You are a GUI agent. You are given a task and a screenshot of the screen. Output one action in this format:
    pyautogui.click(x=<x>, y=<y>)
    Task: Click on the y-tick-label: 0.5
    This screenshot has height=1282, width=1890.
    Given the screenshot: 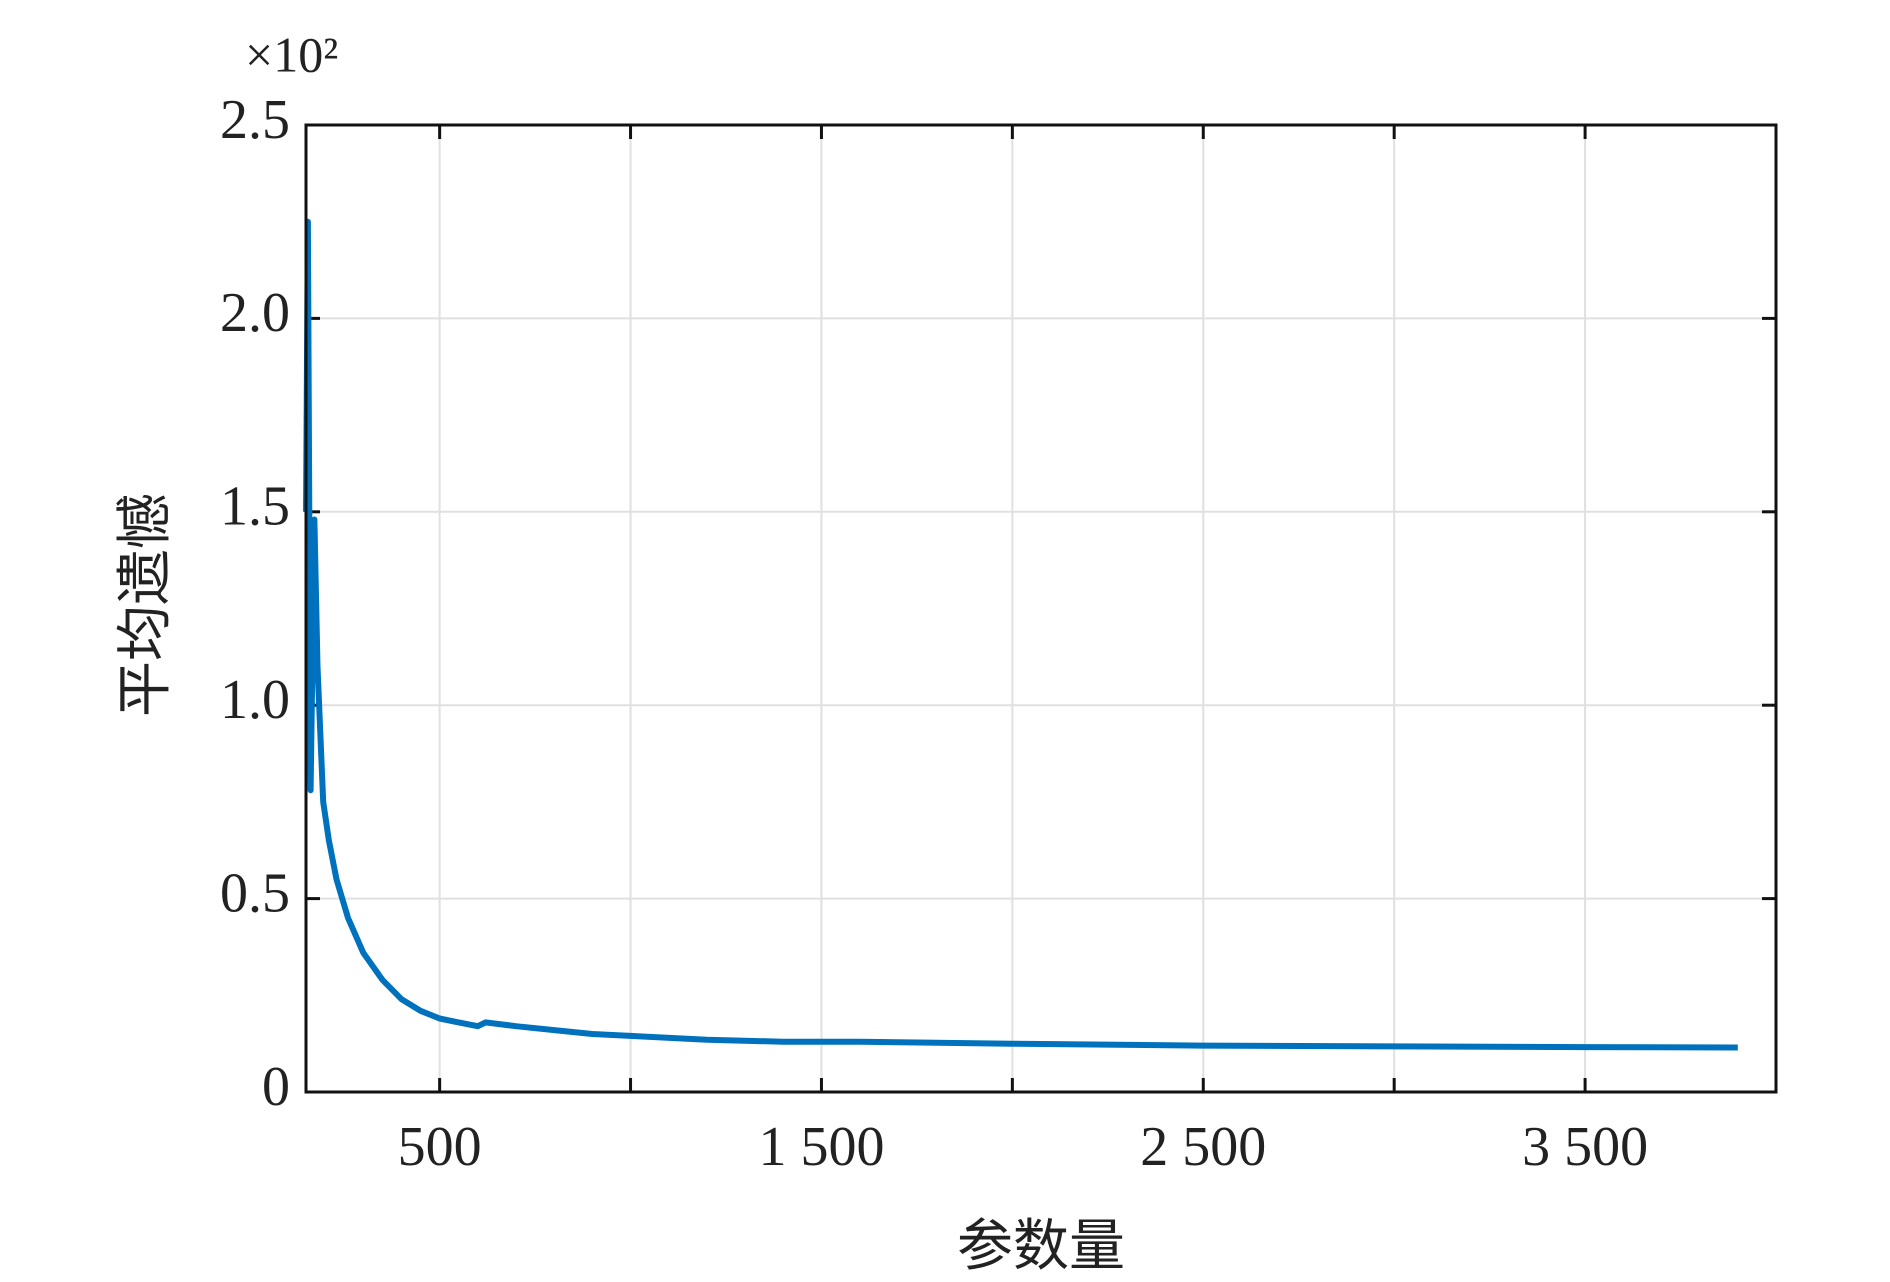 What is the action you would take?
    pyautogui.click(x=255, y=893)
    